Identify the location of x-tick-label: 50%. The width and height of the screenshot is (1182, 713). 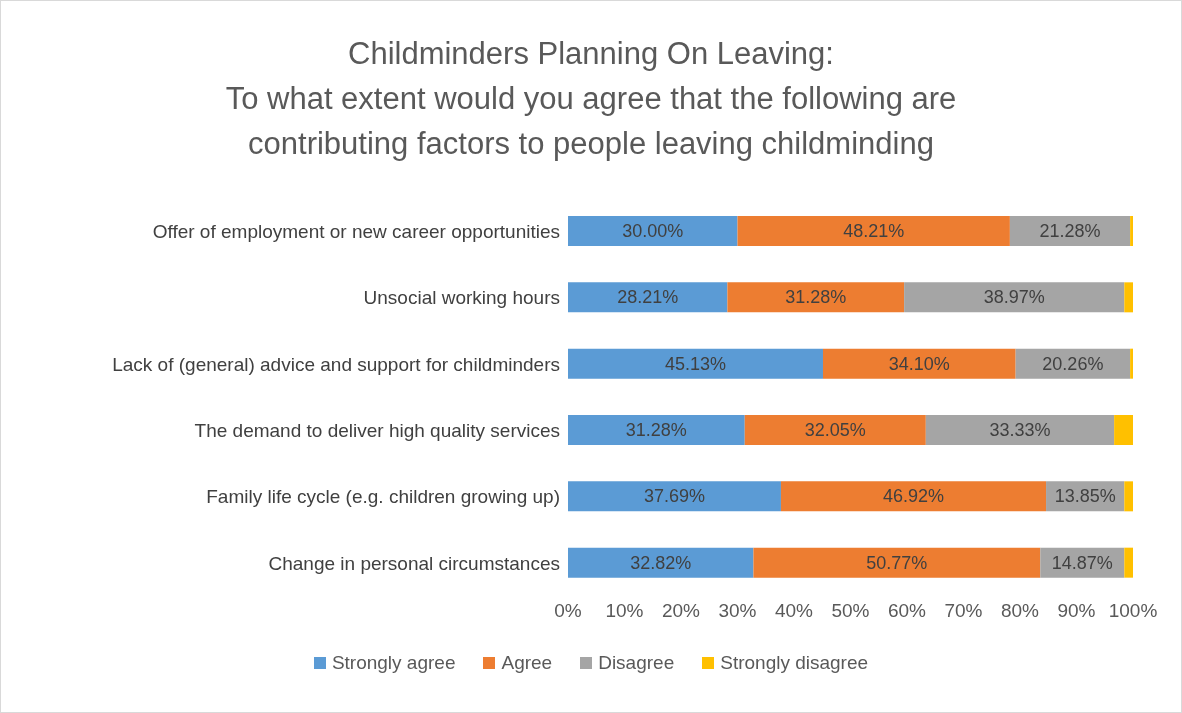
(850, 611).